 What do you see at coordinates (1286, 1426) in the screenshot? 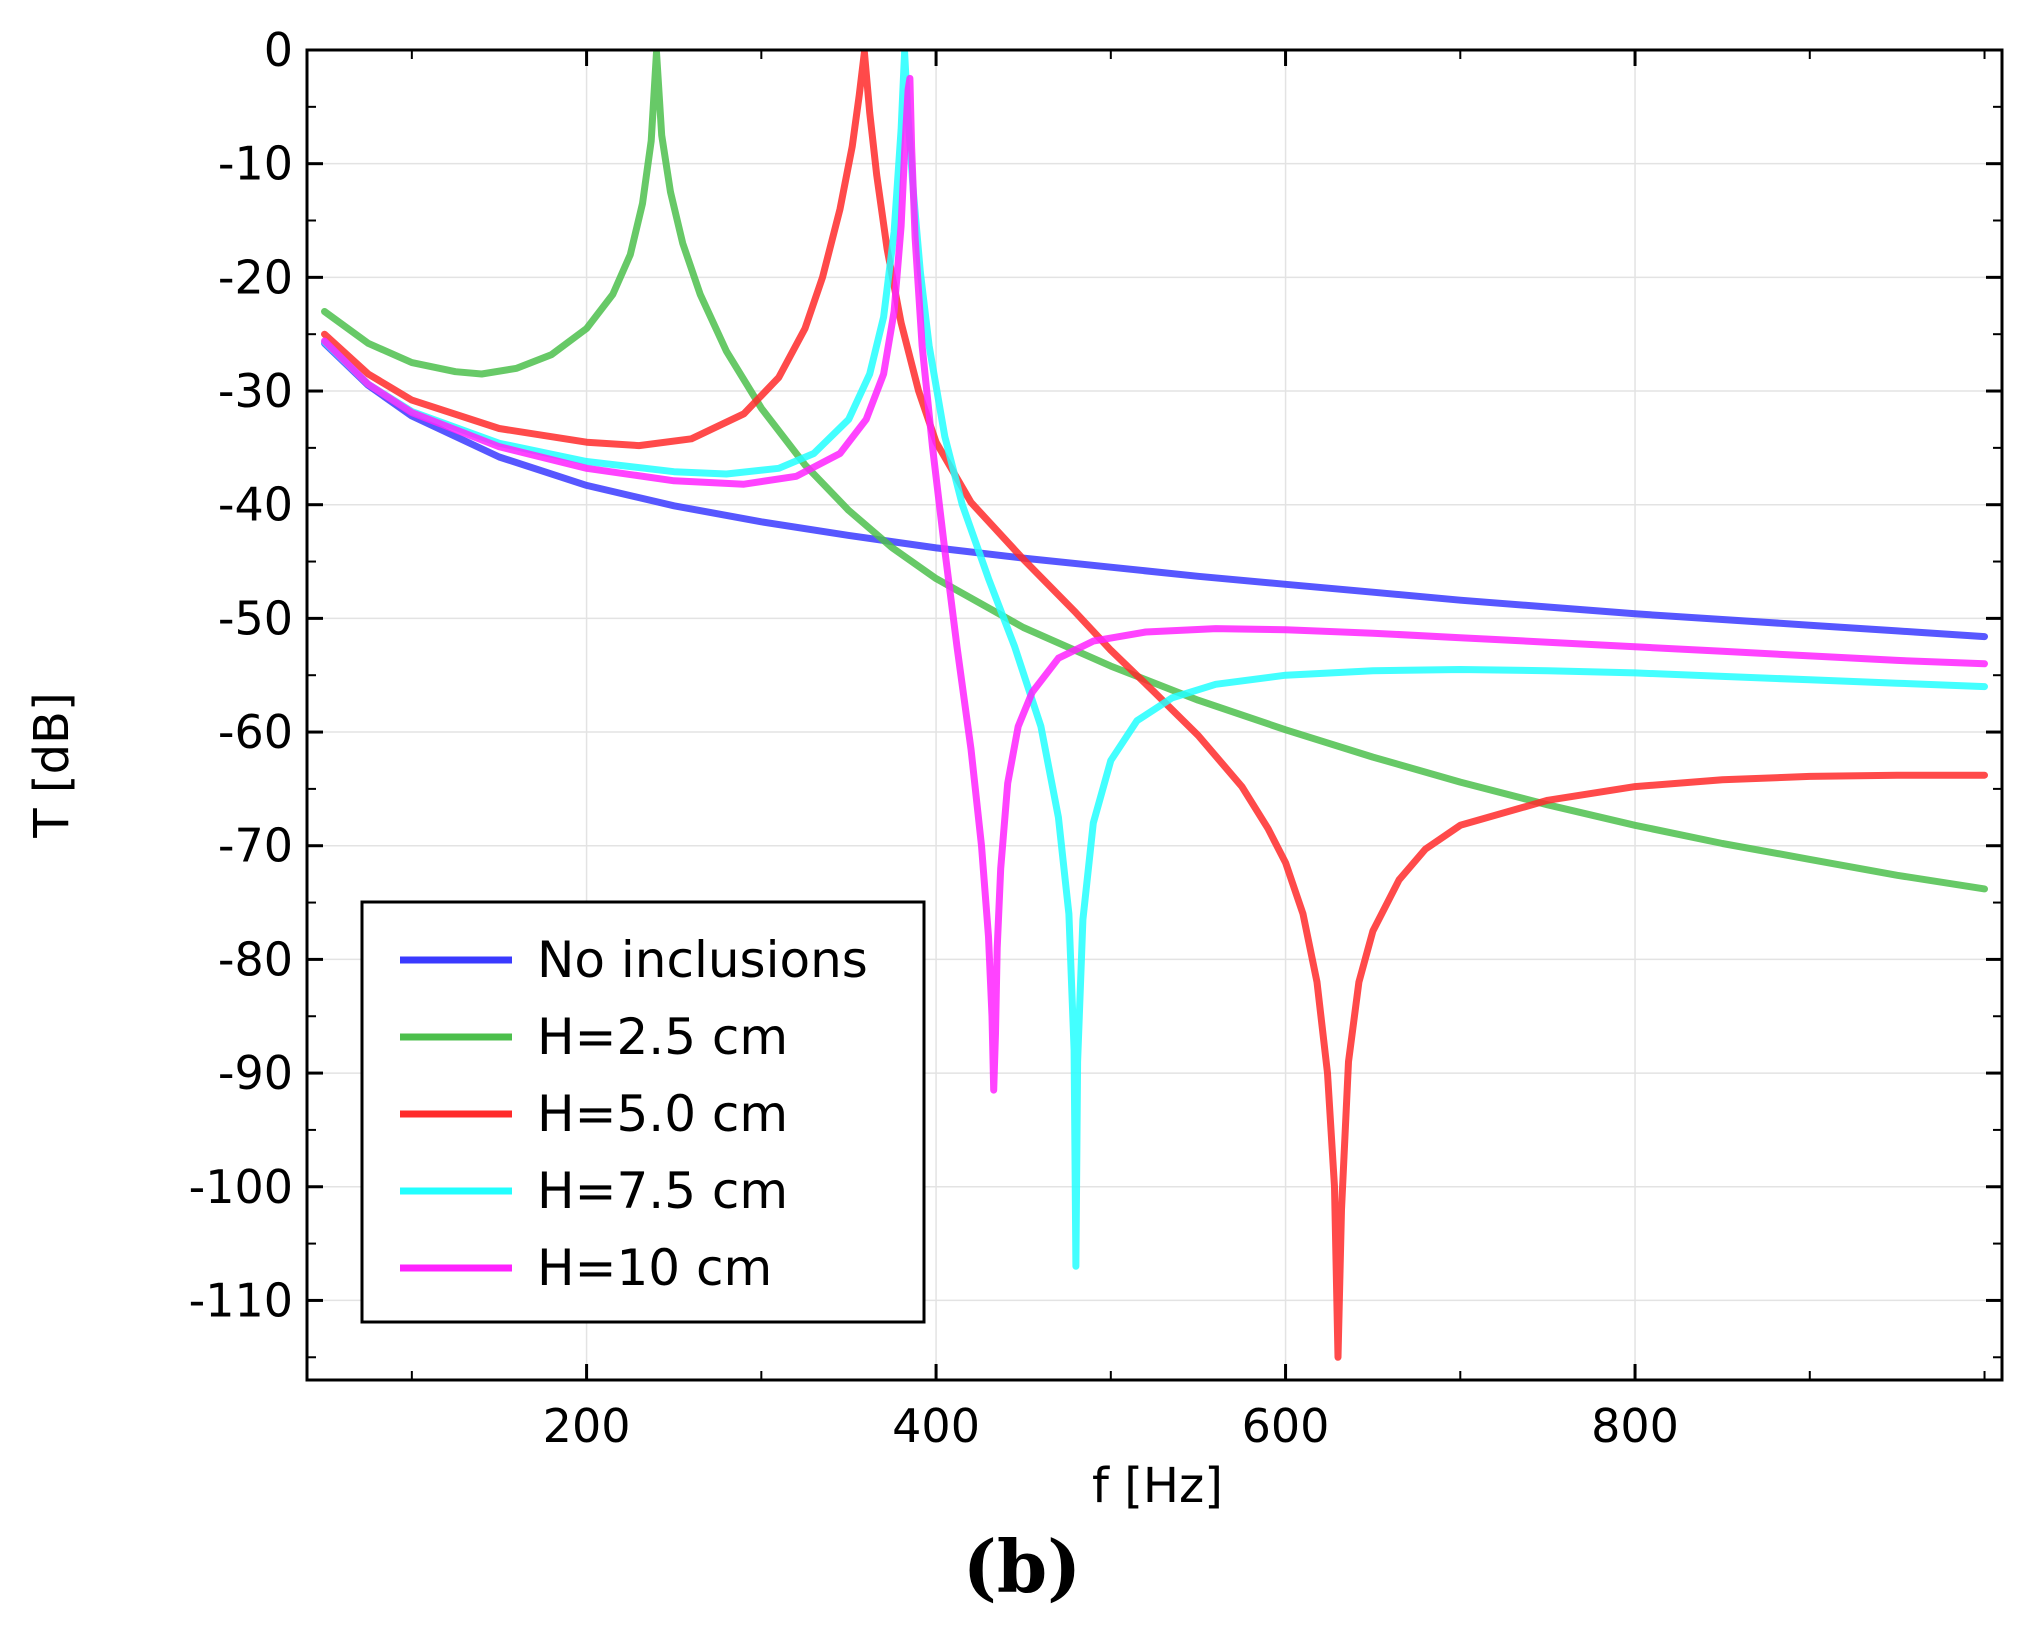
I see `x-tick-label: 600` at bounding box center [1286, 1426].